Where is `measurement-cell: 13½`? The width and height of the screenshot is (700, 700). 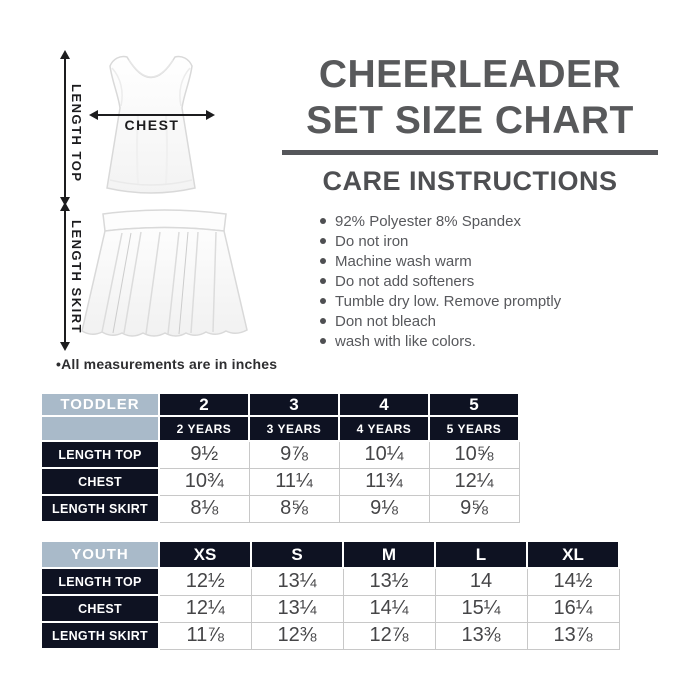
measurement-cell: 13½ is located at coordinates (389, 581).